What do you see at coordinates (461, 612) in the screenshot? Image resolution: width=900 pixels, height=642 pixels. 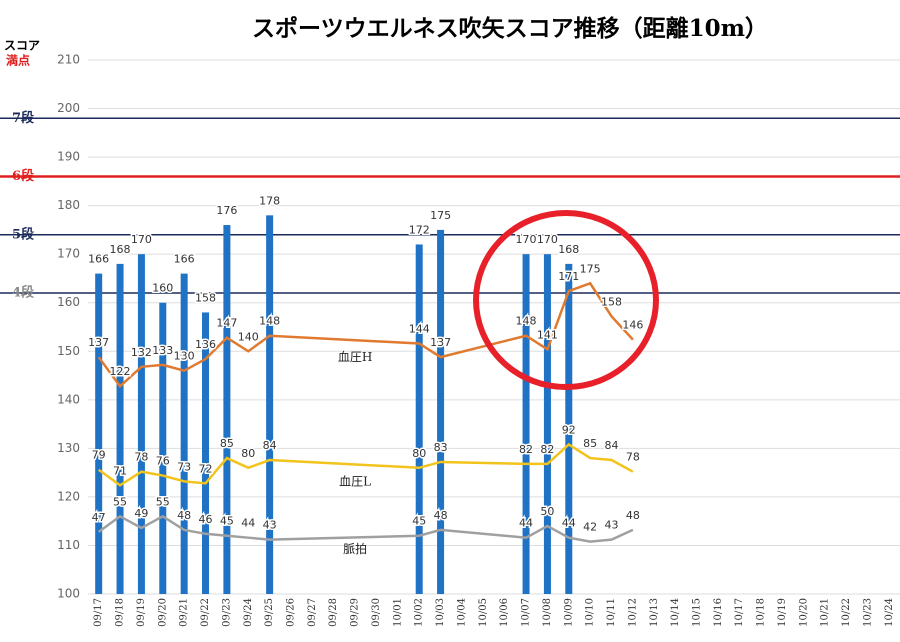 I see `x-tick-label: 10/04` at bounding box center [461, 612].